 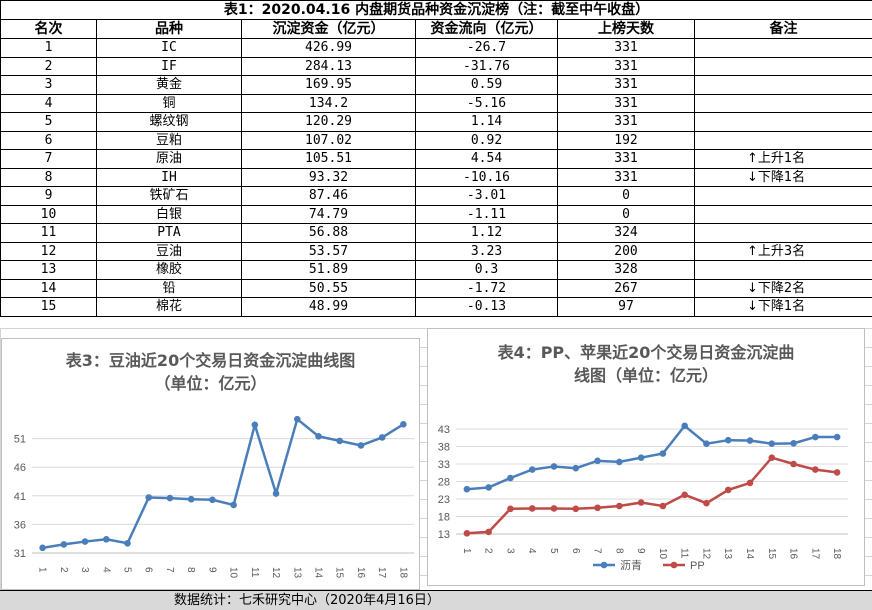 What do you see at coordinates (211, 570) in the screenshot?
I see `x-tick-label: 9` at bounding box center [211, 570].